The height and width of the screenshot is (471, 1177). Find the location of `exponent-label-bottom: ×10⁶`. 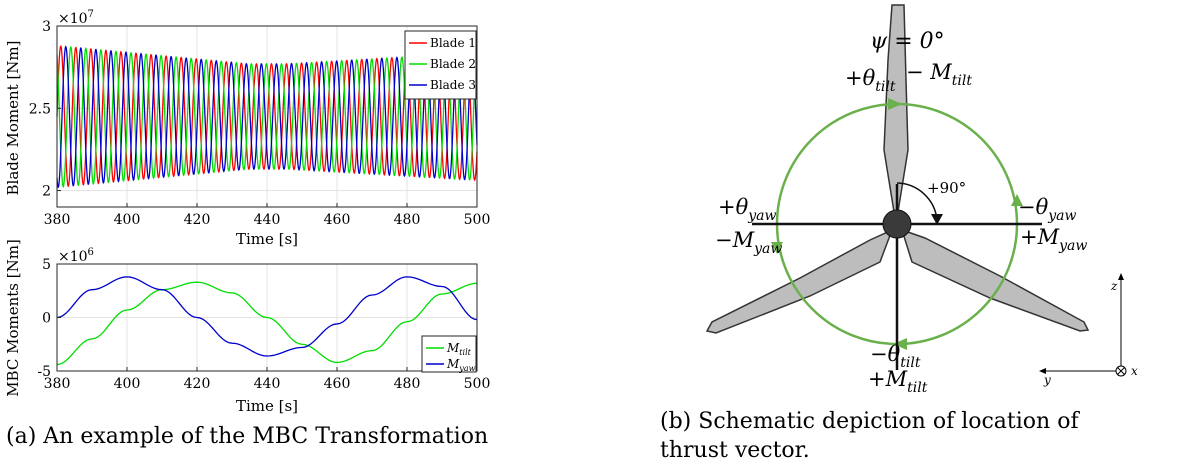

exponent-label-bottom: ×10⁶ is located at coordinates (76, 256).